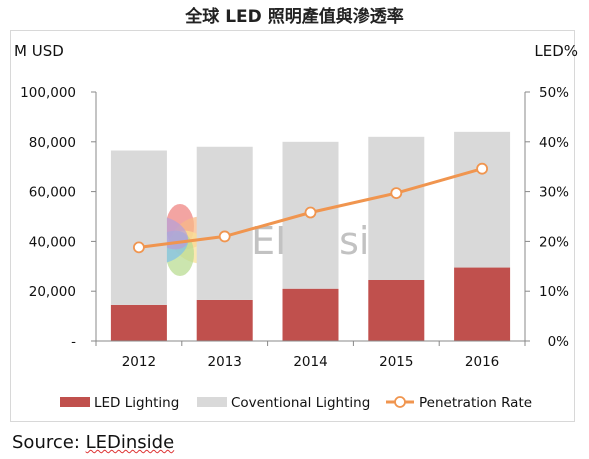 This screenshot has height=459, width=589. Describe the element at coordinates (39, 51) in the screenshot. I see `left-axis-unit: M USD` at that location.